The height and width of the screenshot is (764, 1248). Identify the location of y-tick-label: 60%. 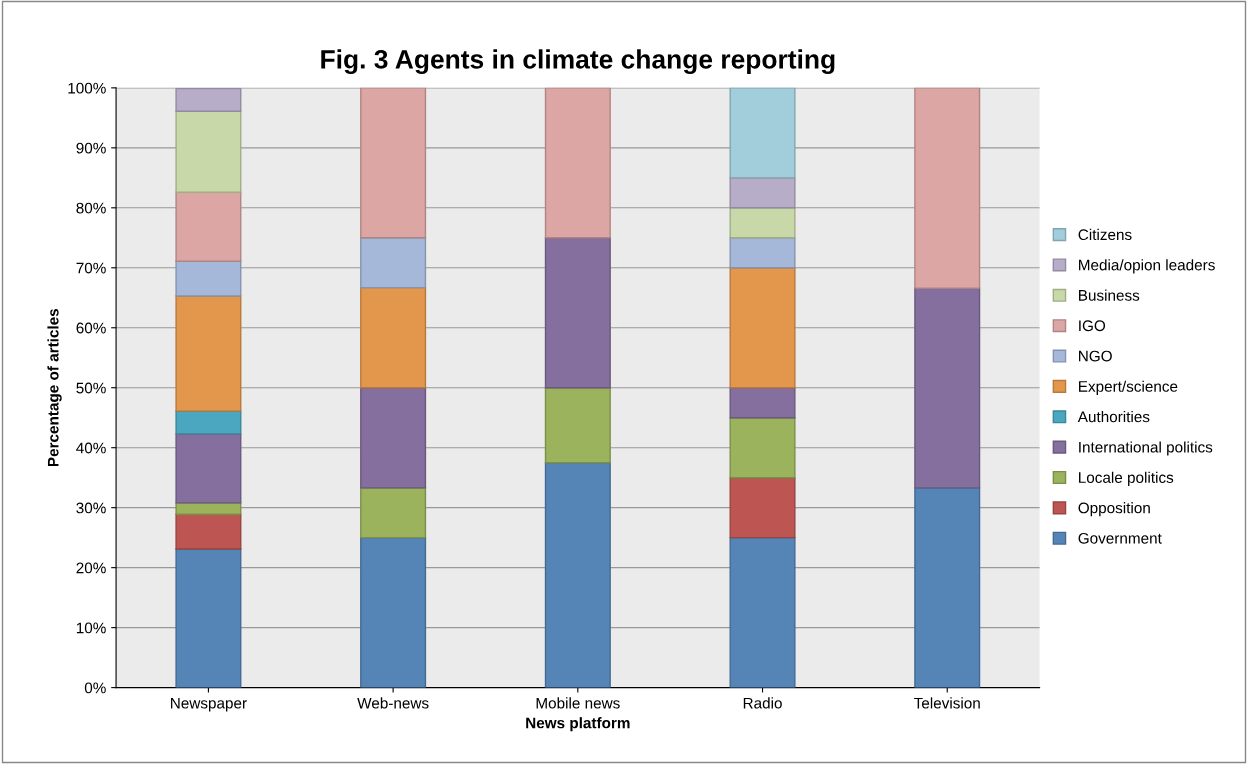
(91, 328).